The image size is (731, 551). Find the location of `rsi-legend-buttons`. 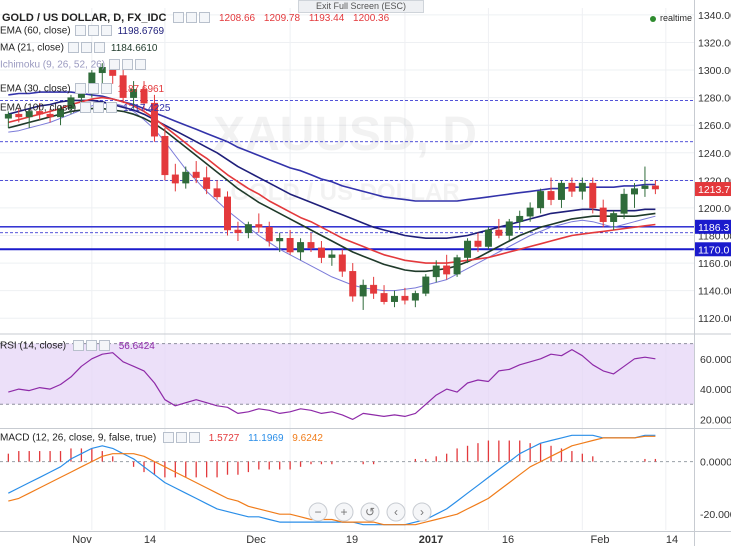

rsi-legend-buttons is located at coordinates (92, 346).